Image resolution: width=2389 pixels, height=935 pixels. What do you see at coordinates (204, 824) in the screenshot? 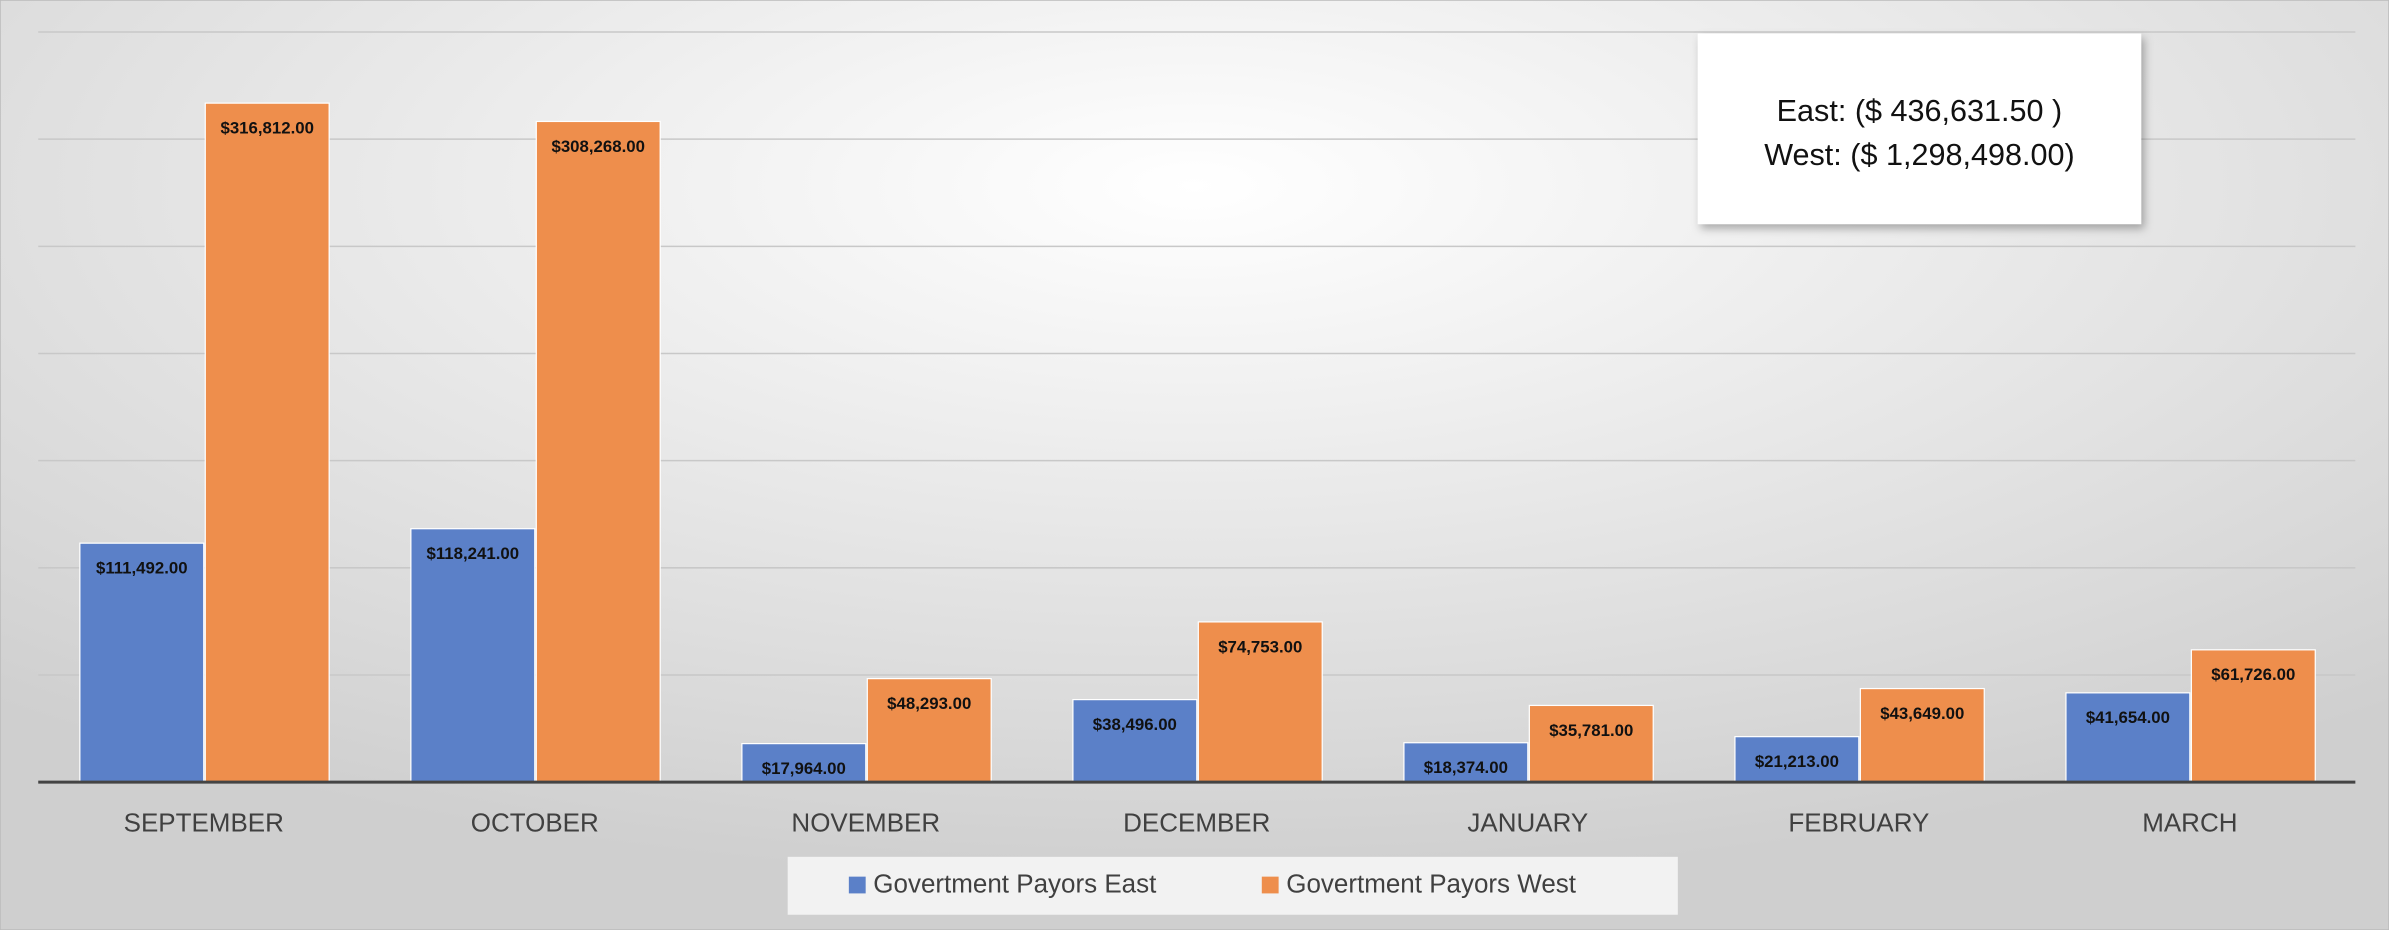
I see `x-tick-label: SEPTEMBER` at bounding box center [204, 824].